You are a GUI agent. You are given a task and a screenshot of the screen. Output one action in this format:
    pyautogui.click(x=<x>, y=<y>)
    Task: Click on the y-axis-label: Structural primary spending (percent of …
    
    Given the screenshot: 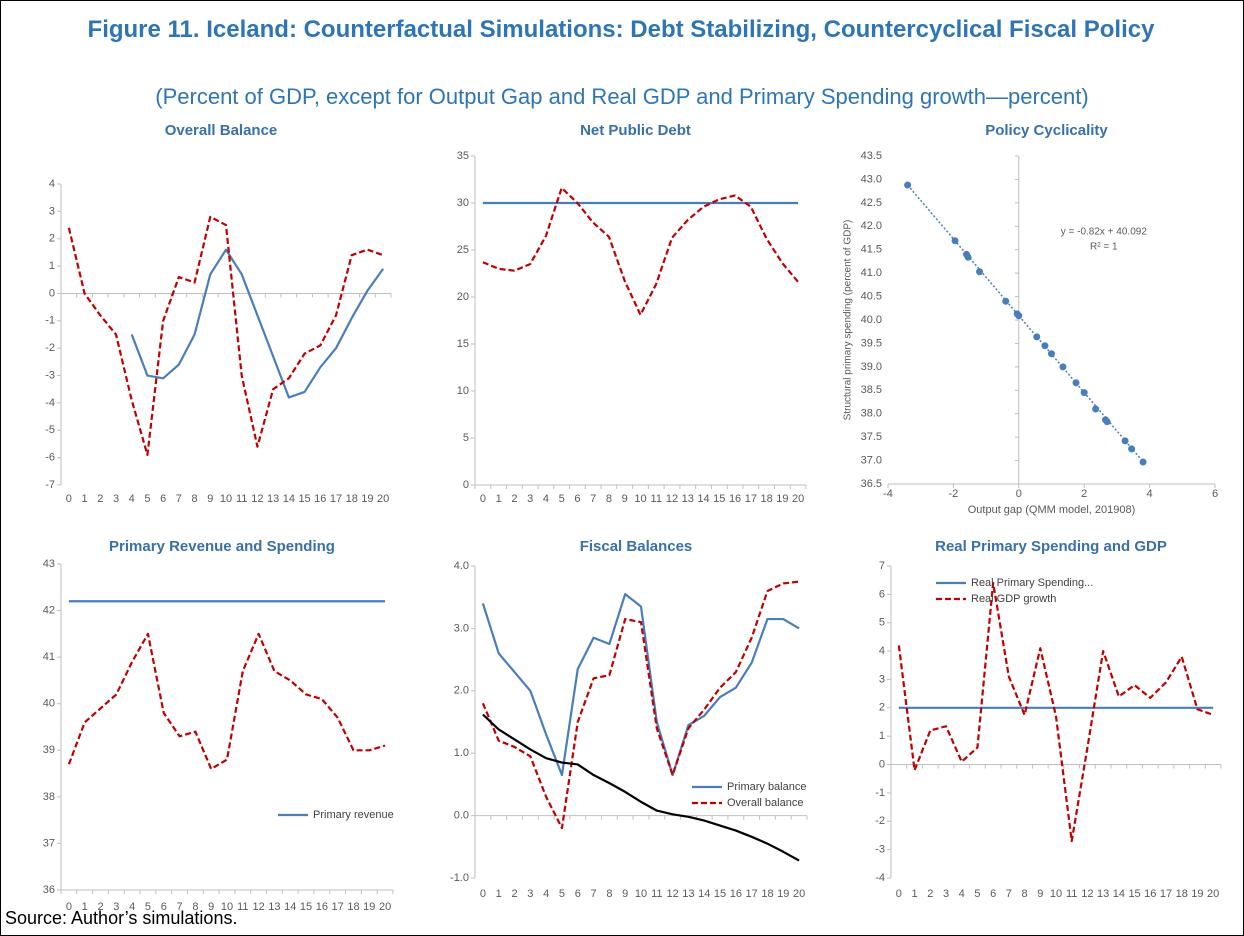 What is the action you would take?
    pyautogui.click(x=848, y=320)
    